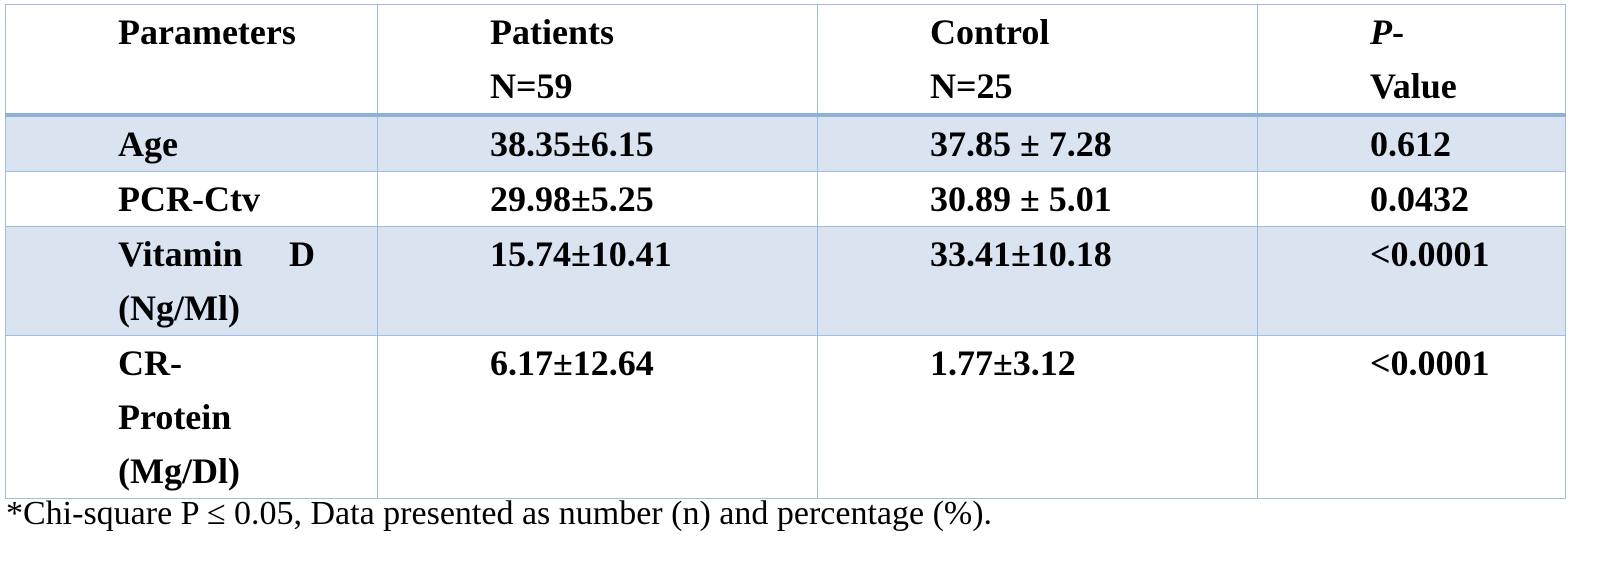 The width and height of the screenshot is (1598, 564). What do you see at coordinates (1021, 199) in the screenshot?
I see `control-value: 30.89 ± 5.01` at bounding box center [1021, 199].